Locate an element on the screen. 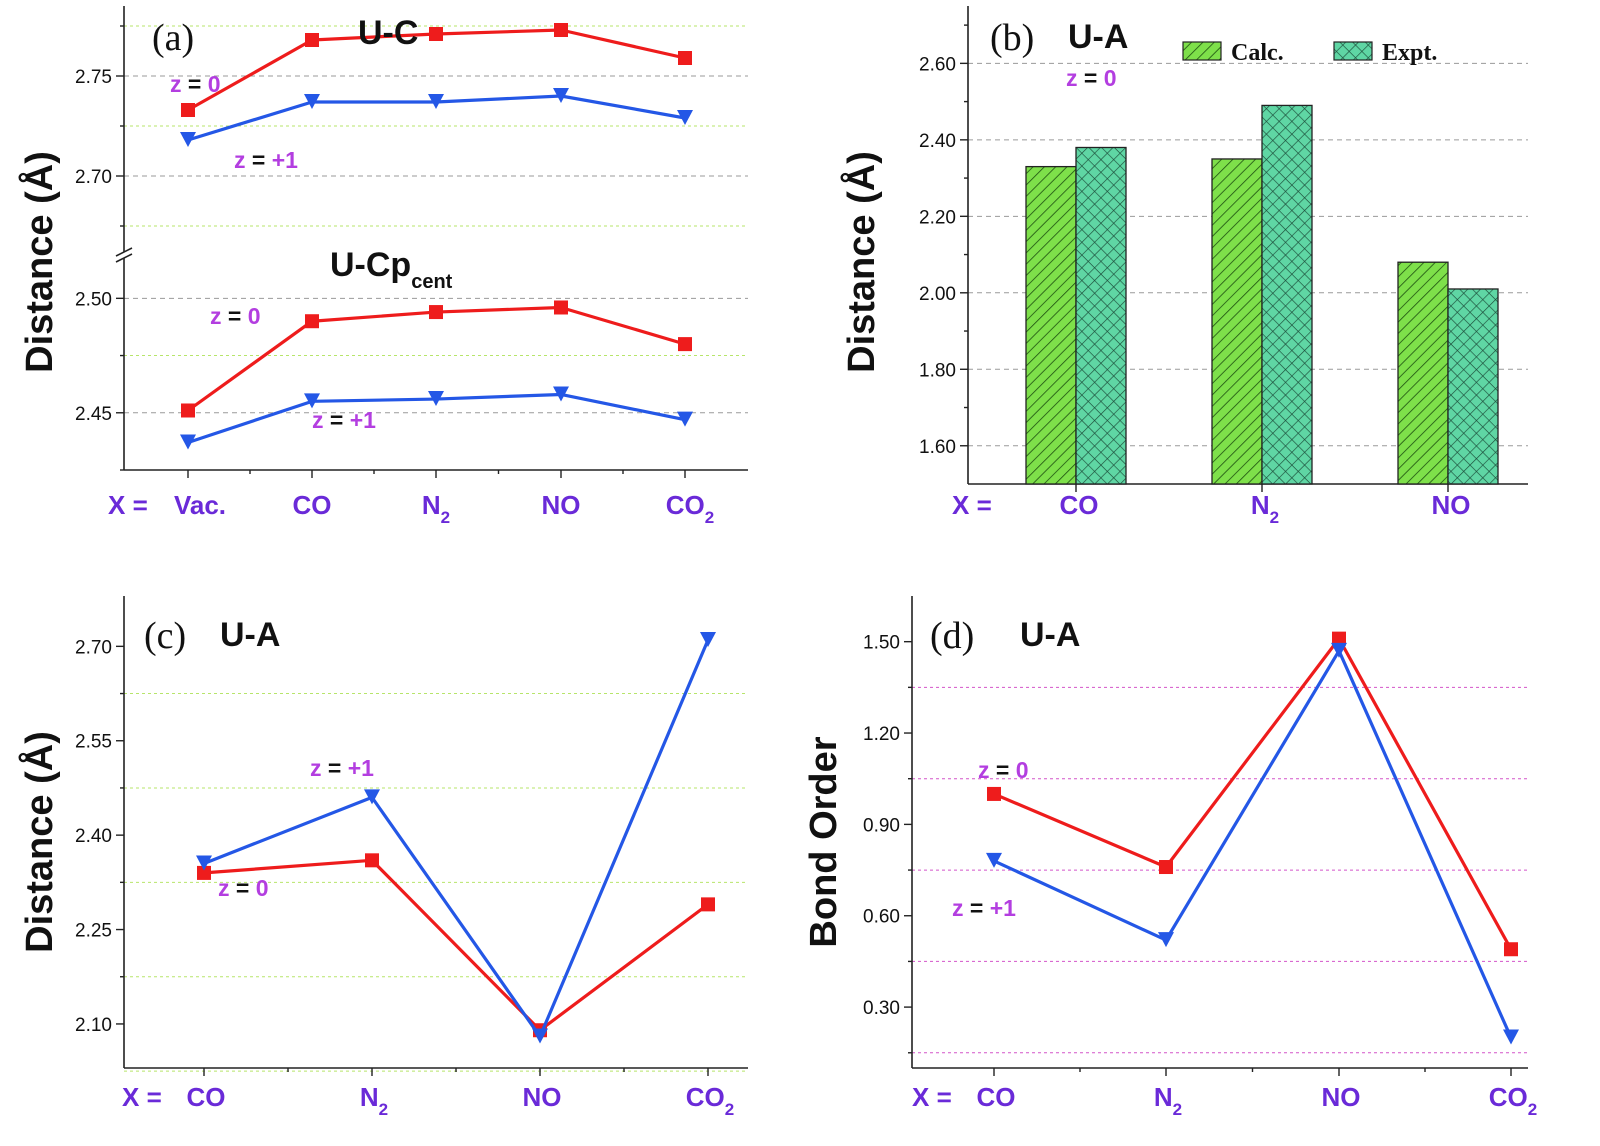 The width and height of the screenshot is (1600, 1146). y-tick-label: 2.45 is located at coordinates (93, 414).